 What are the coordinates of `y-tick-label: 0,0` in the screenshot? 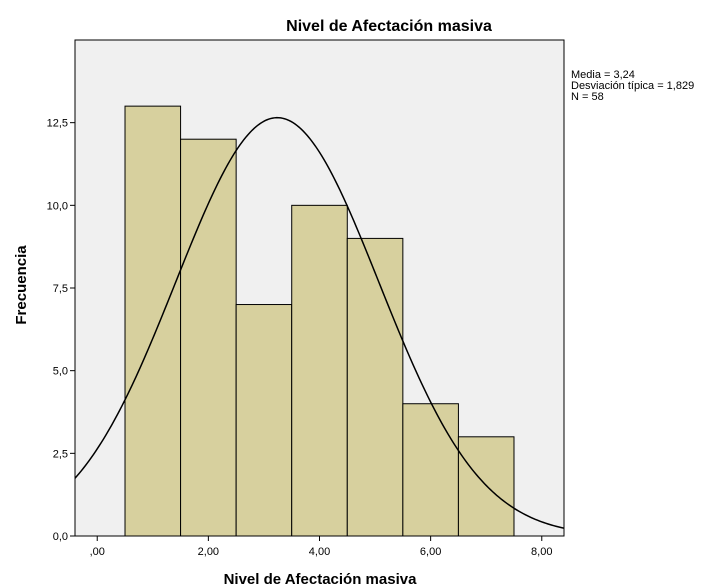 It's located at (60, 537).